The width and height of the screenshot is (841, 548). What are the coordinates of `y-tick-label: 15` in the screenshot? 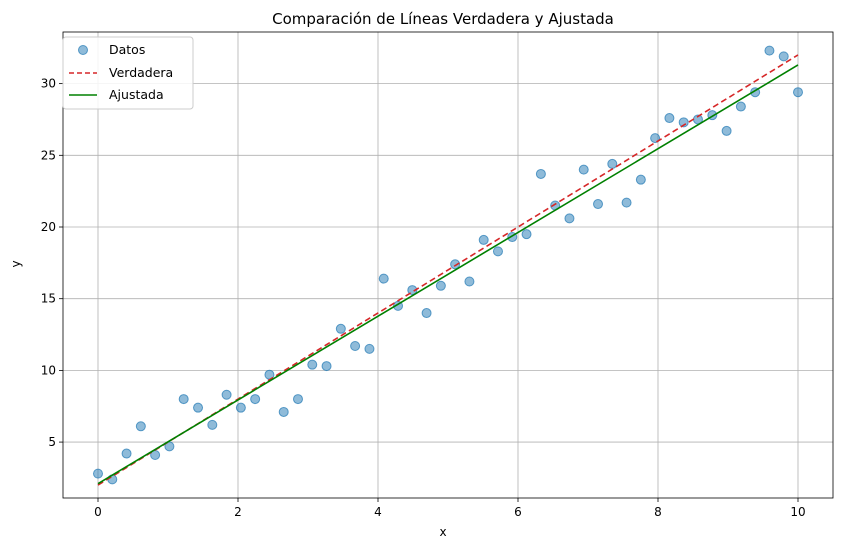 It's located at (48, 299).